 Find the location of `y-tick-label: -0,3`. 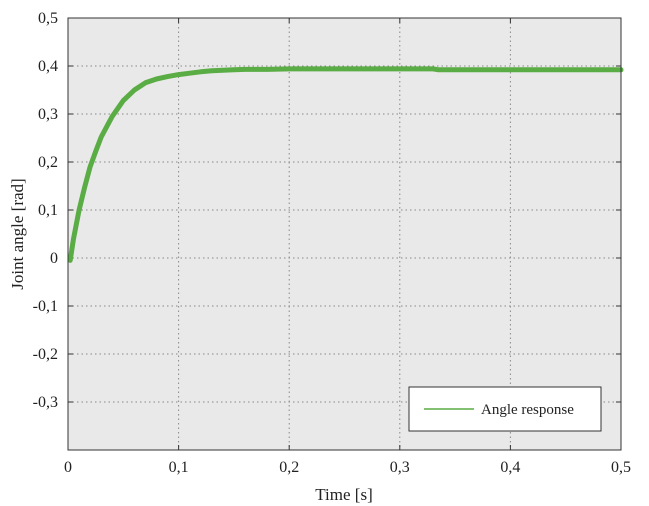

y-tick-label: -0,3 is located at coordinates (45, 402).